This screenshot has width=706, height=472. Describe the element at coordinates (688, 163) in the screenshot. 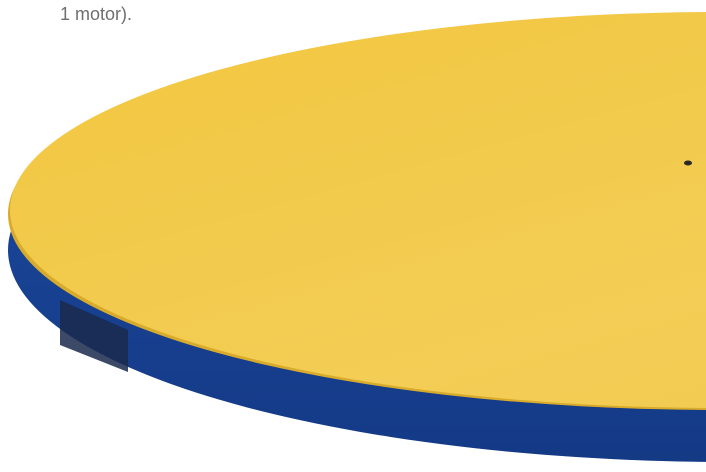

I see `center-hole` at that location.